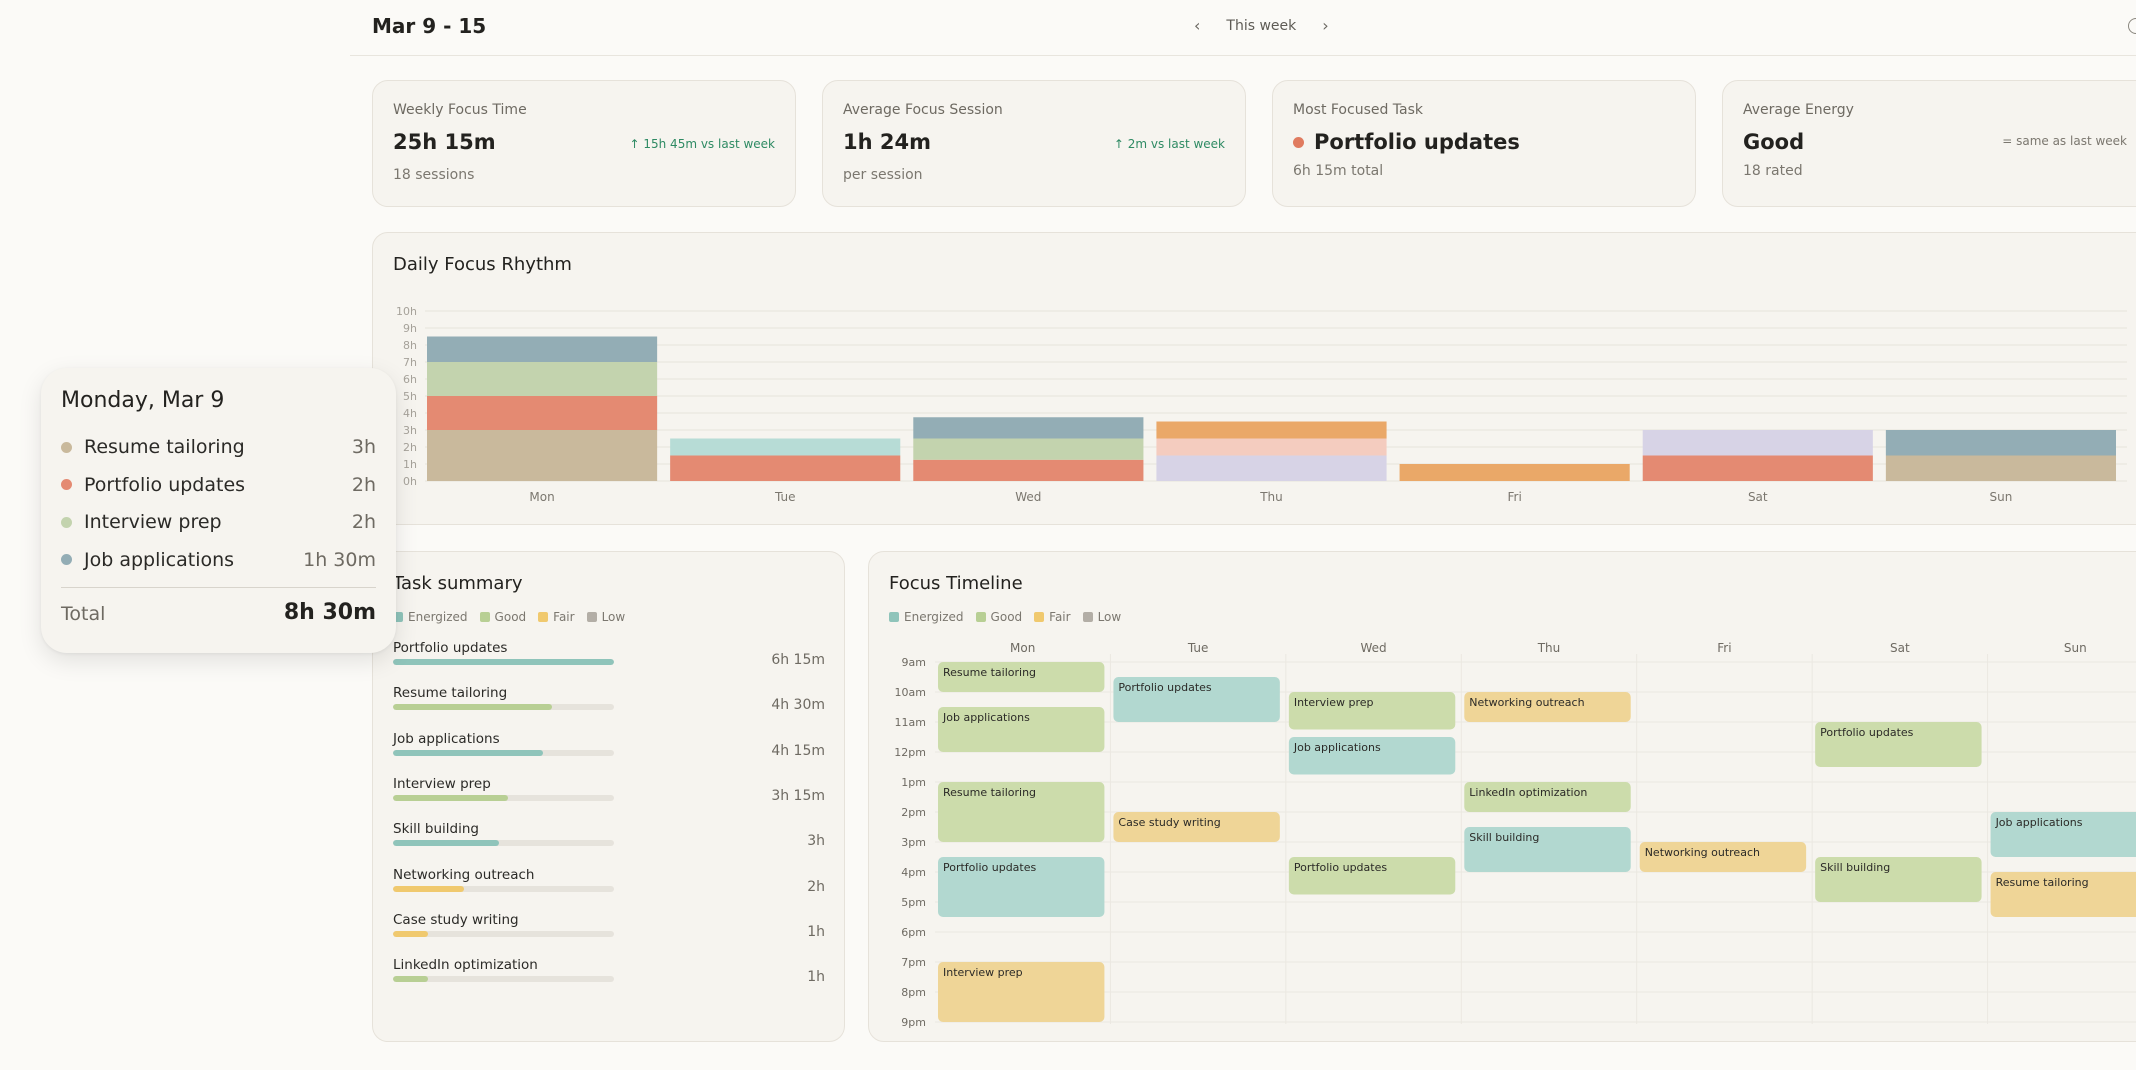 The height and width of the screenshot is (1070, 2136). I want to click on stat-delta: ↑ 15h 45m vs last week, so click(702, 144).